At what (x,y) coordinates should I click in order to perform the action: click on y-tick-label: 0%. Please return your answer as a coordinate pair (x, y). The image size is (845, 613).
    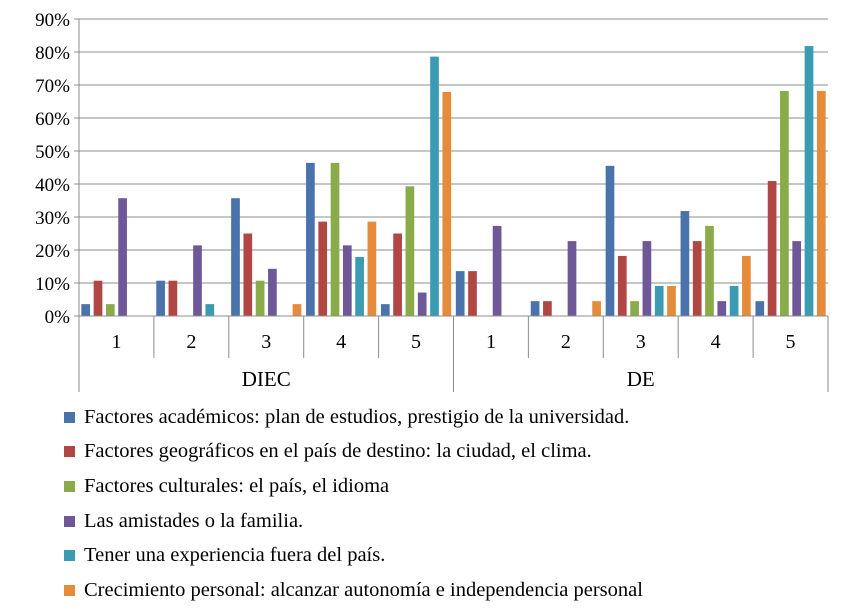
    Looking at the image, I should click on (58, 317).